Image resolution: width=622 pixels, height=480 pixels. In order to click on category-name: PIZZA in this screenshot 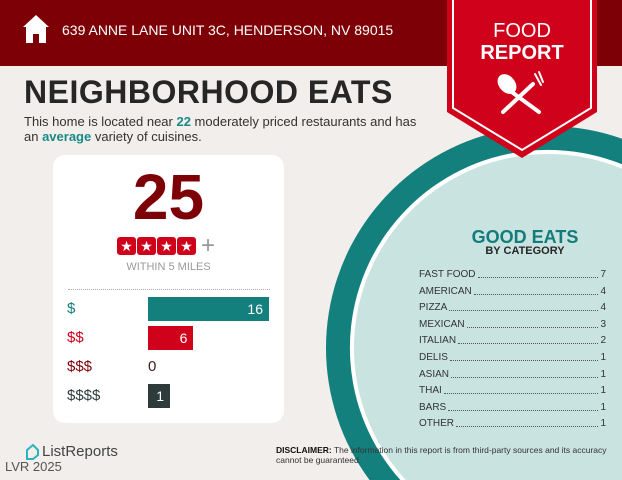, I will do `click(433, 308)`.